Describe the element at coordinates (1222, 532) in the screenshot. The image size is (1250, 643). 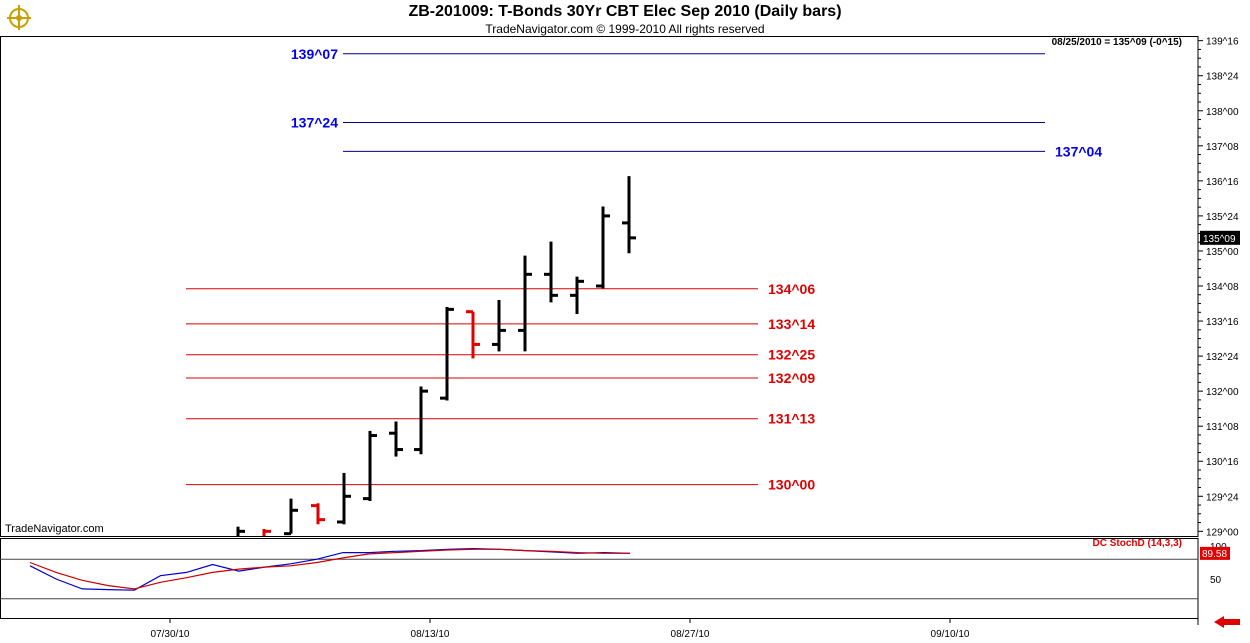
I see `y-tick-label: 129^00` at that location.